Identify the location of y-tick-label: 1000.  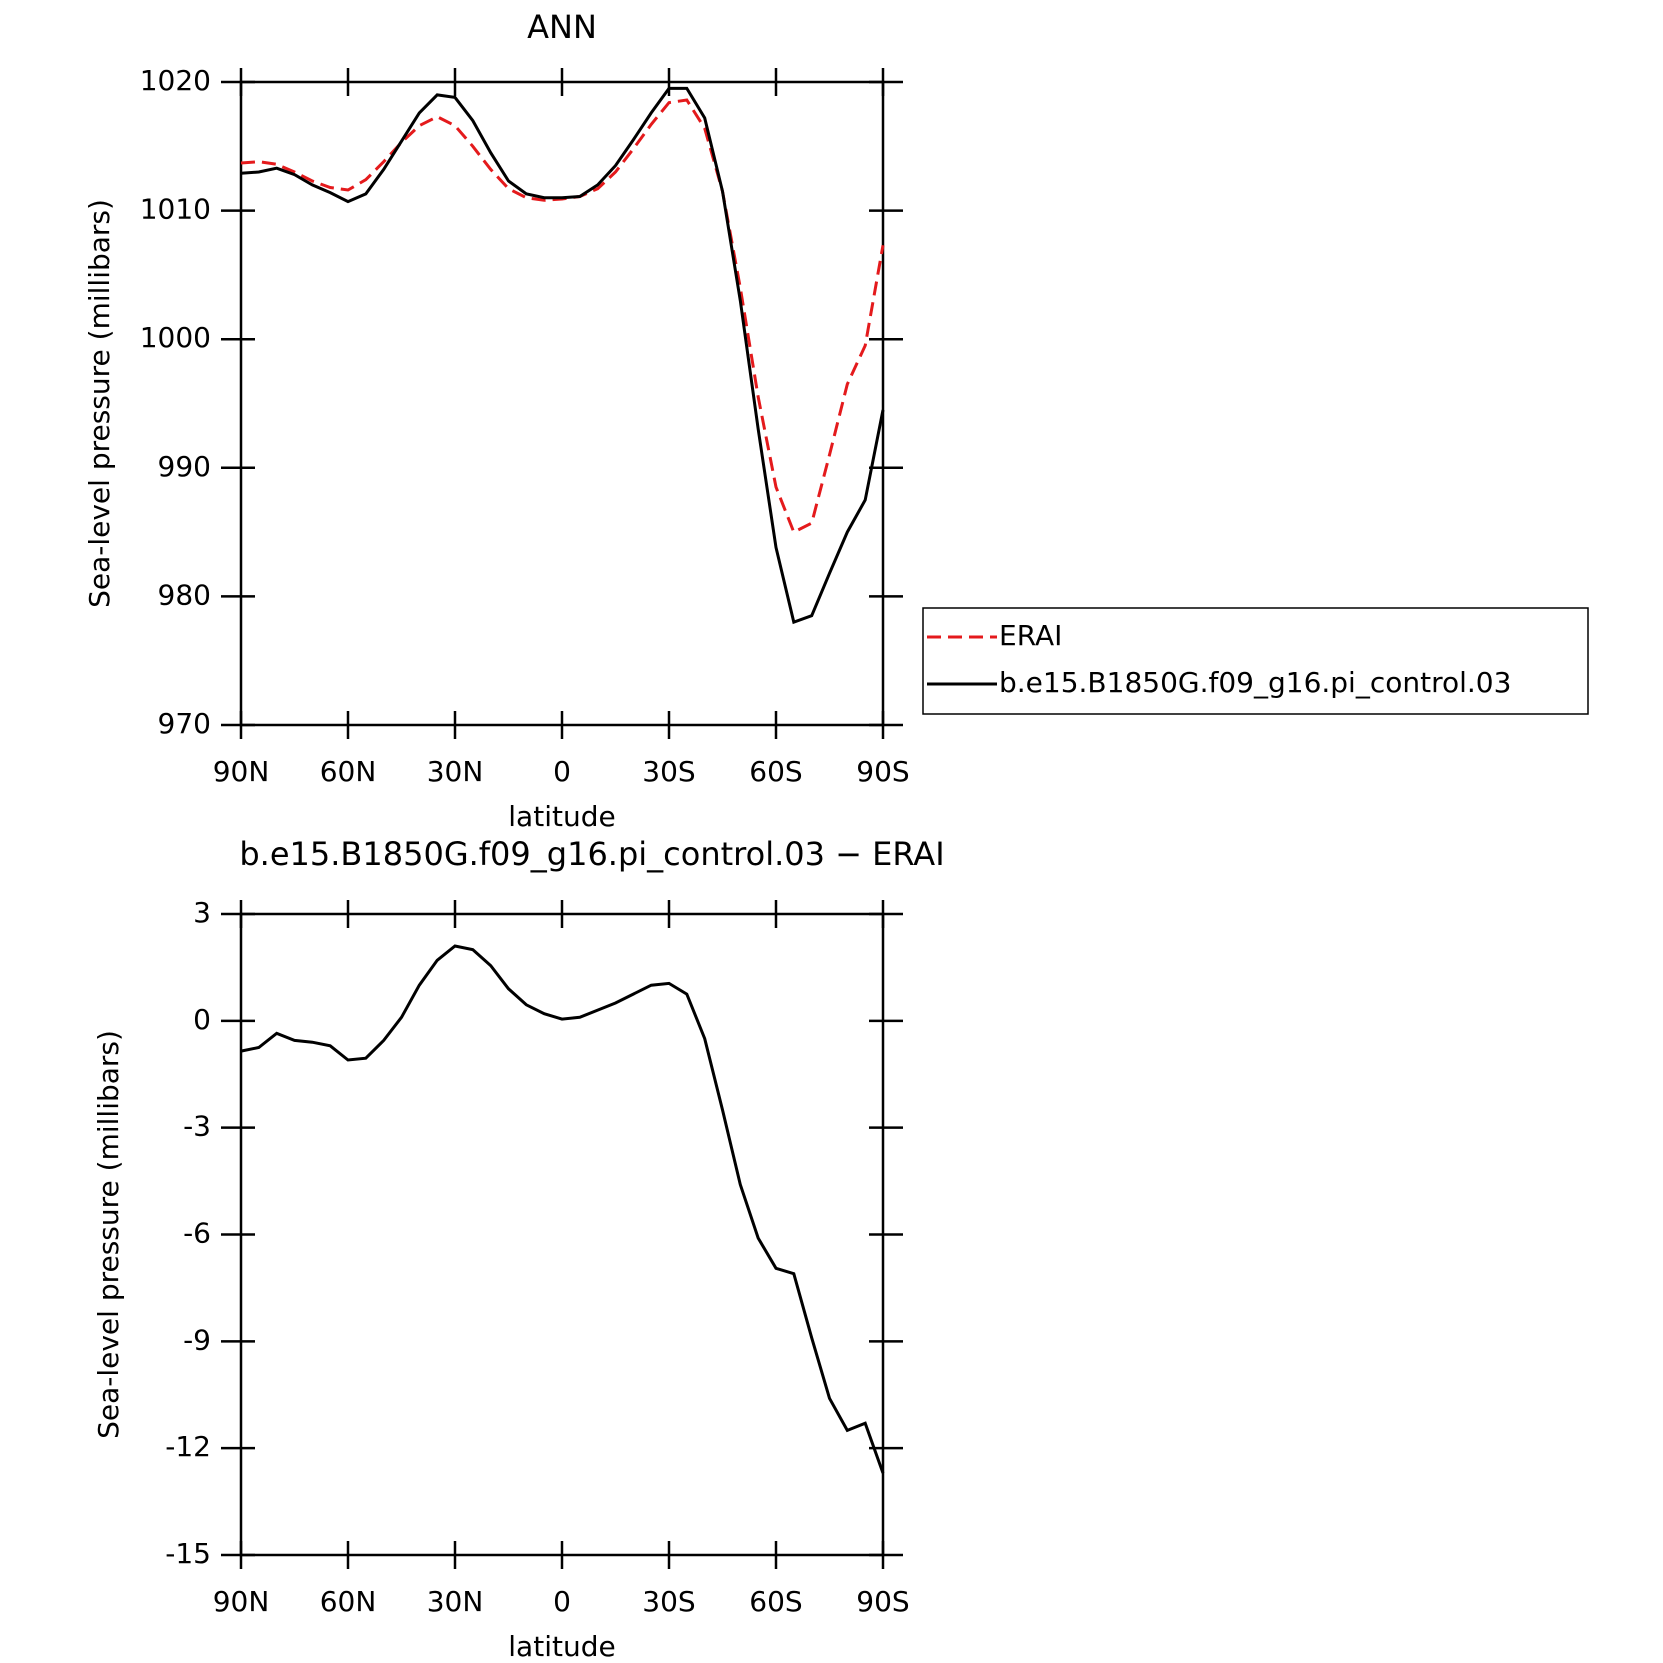
(175, 337).